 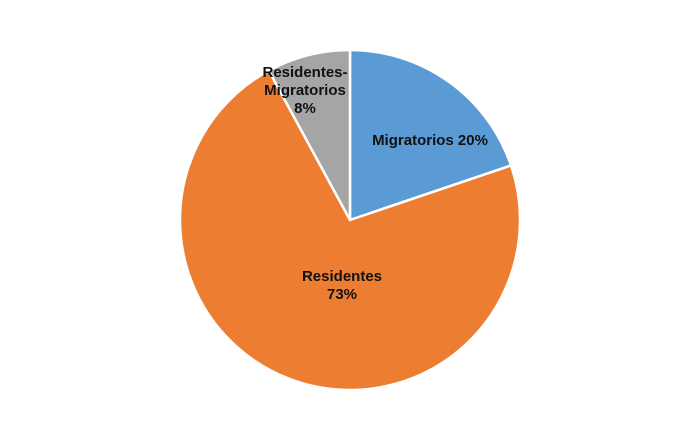 I want to click on pie-slice-residentes-migratorios, so click(x=309, y=134).